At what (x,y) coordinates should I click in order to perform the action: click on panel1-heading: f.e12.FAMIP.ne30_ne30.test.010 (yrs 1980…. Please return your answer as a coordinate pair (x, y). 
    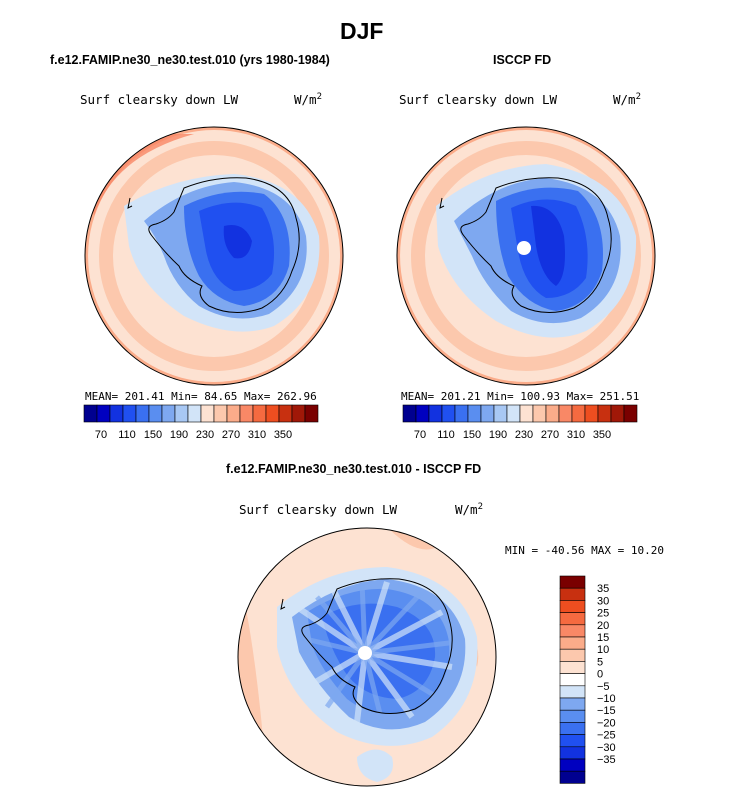
    Looking at the image, I should click on (190, 60).